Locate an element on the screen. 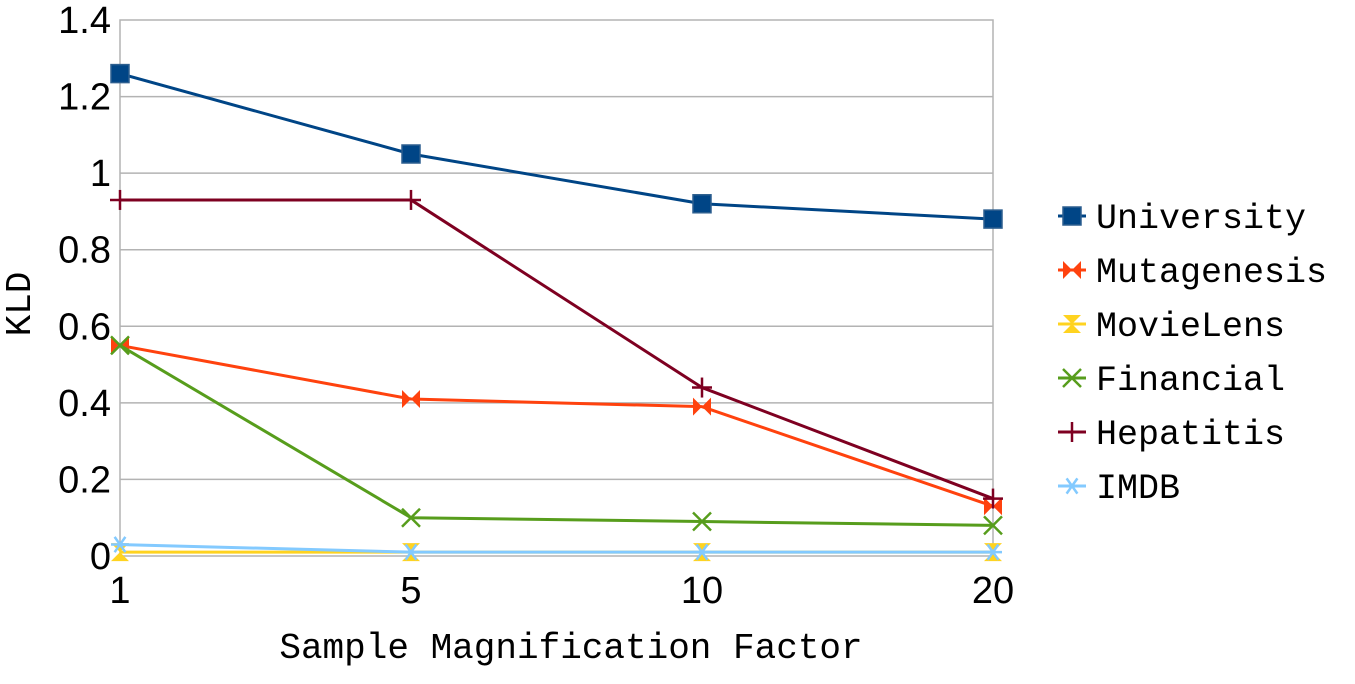  y-tick-label: 1.4 is located at coordinates (84, 21).